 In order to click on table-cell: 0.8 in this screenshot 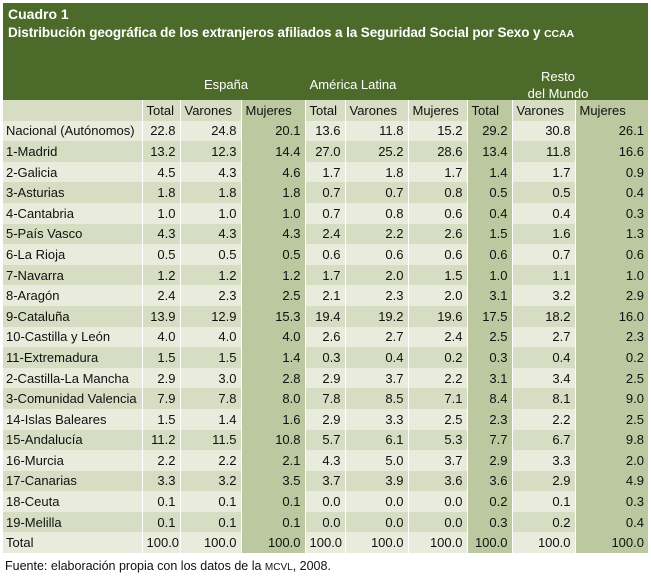, I will do `click(437, 192)`.